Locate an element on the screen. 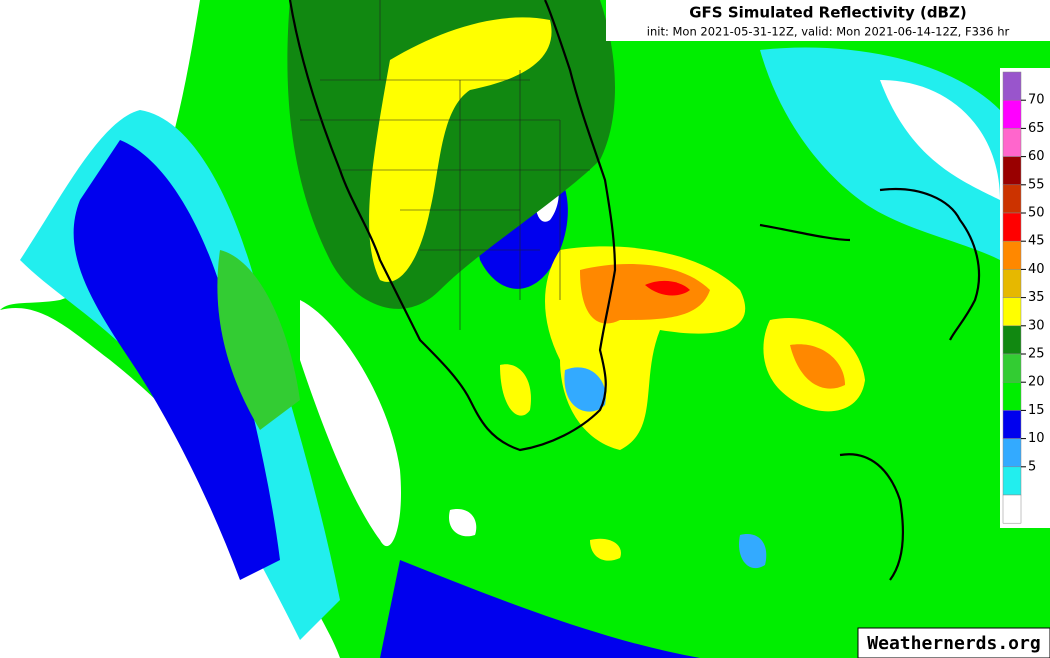 Image resolution: width=1050 pixels, height=658 pixels. colorbar-label: 5 is located at coordinates (1032, 466).